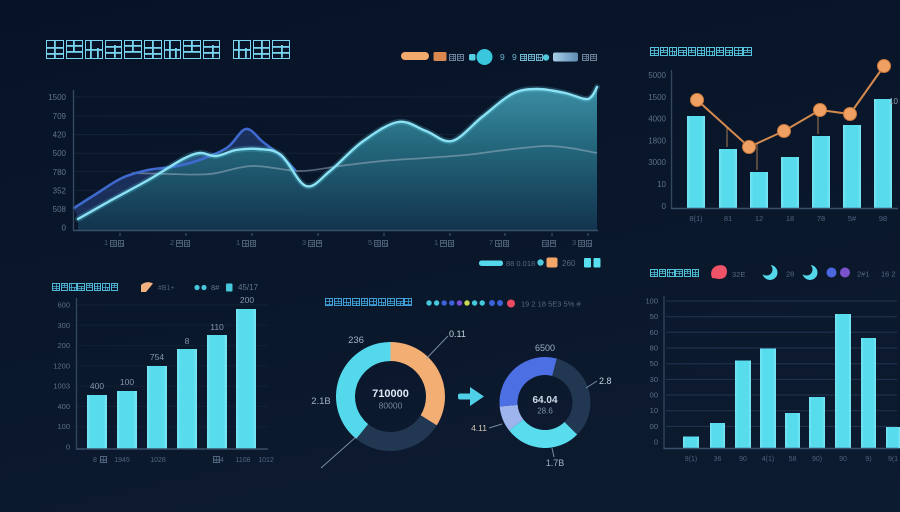  What do you see at coordinates (759, 218) in the screenshot?
I see `svg-text: 12` at bounding box center [759, 218].